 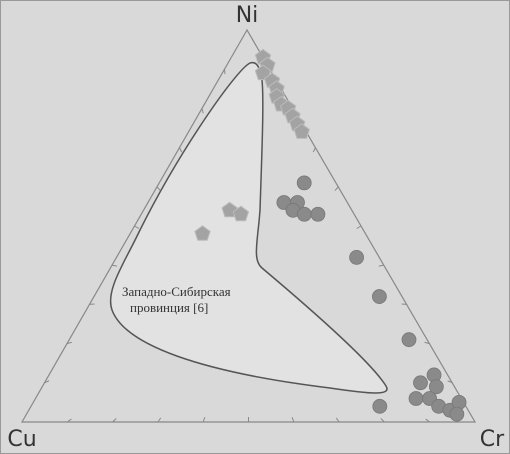 What do you see at coordinates (492, 439) in the screenshot?
I see `axis-label: Cr` at bounding box center [492, 439].